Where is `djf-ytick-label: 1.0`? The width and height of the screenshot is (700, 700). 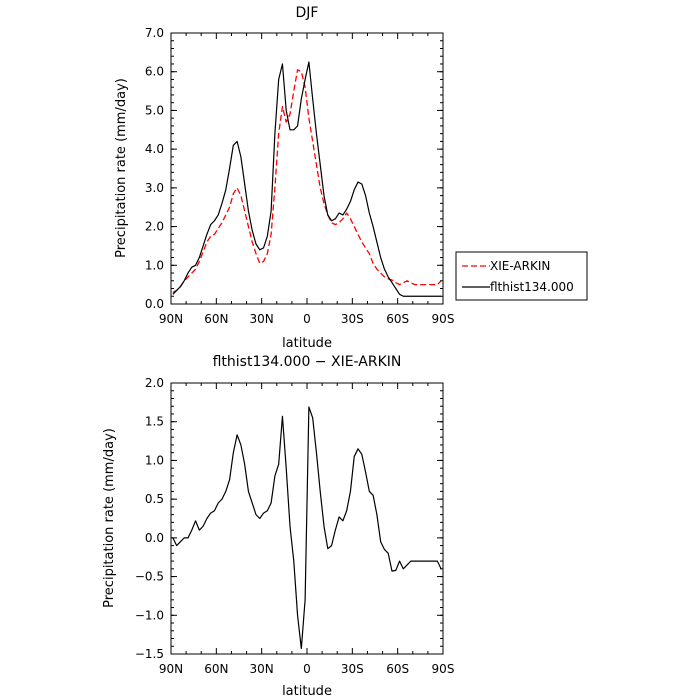 djf-ytick-label: 1.0 is located at coordinates (154, 265).